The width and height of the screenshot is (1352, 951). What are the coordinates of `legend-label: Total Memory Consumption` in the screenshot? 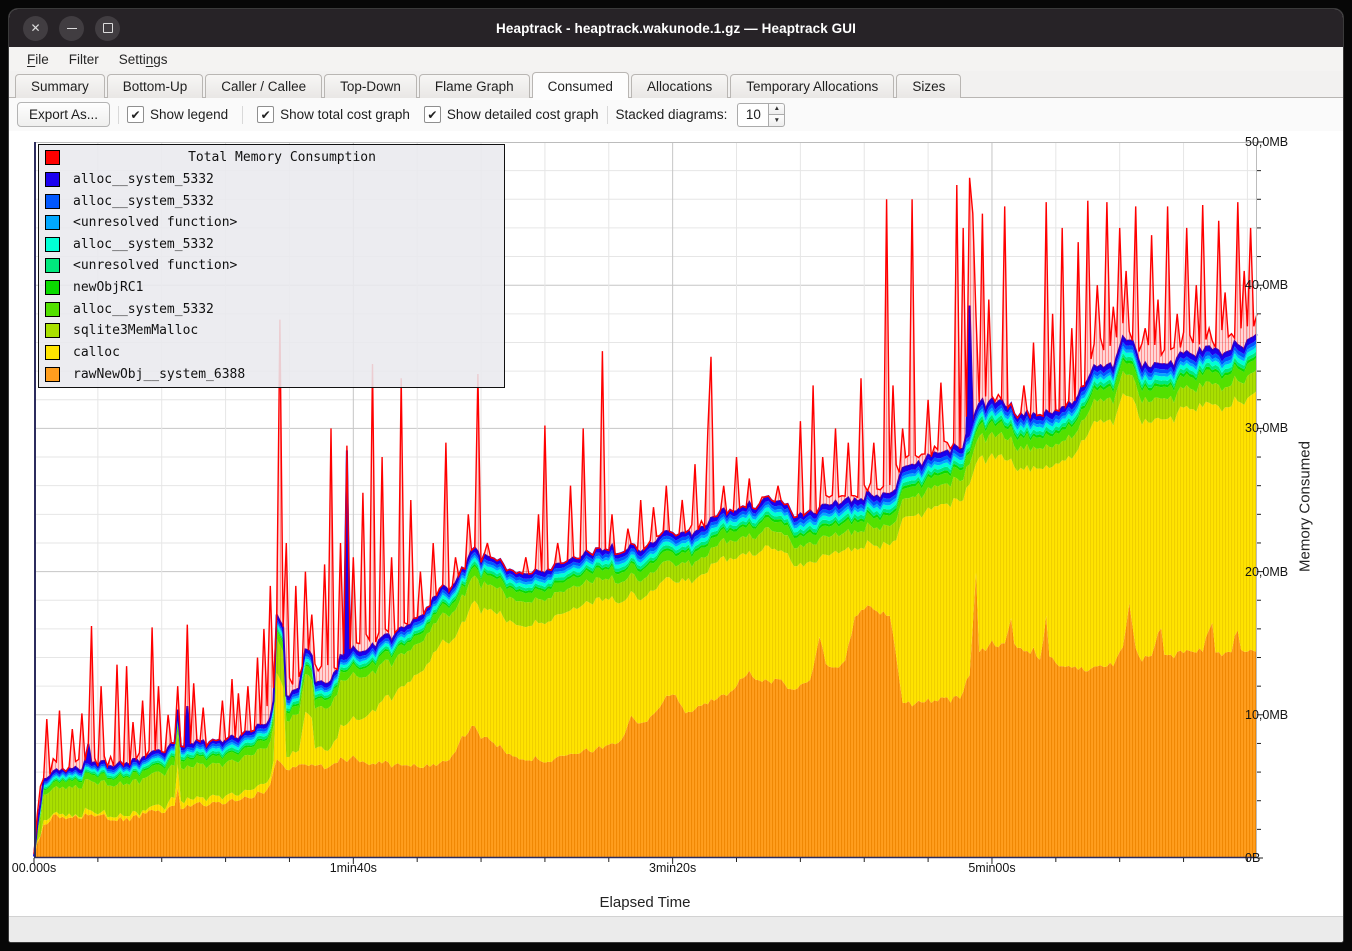 It's located at (282, 158).